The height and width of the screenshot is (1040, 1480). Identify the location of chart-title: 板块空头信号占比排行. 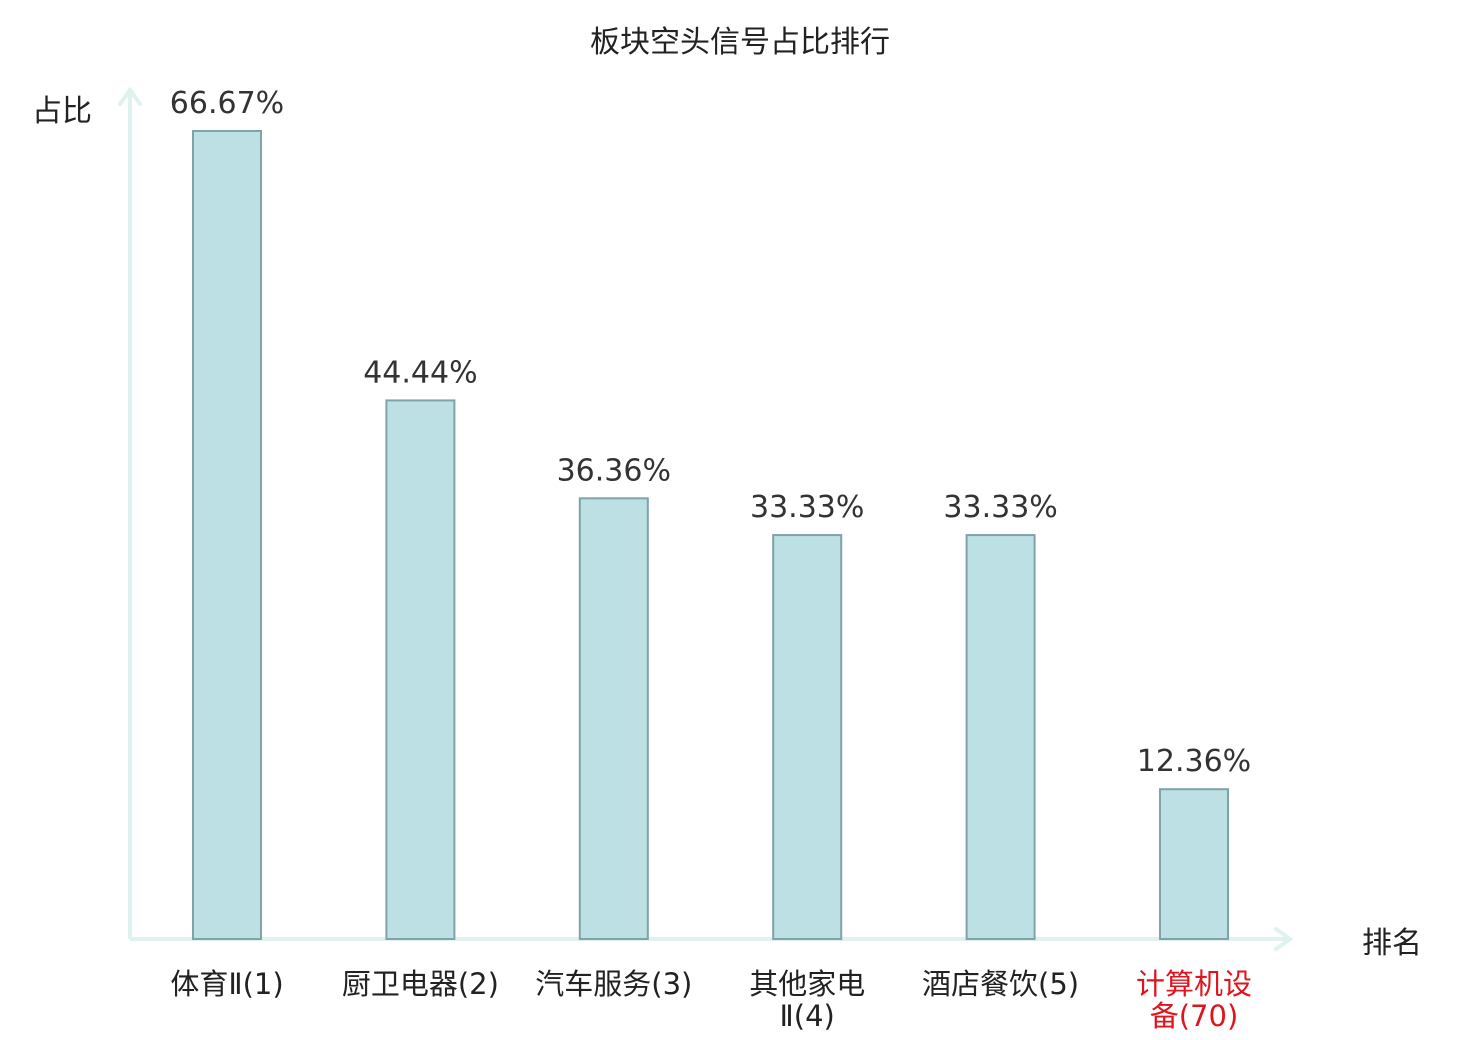
(740, 42).